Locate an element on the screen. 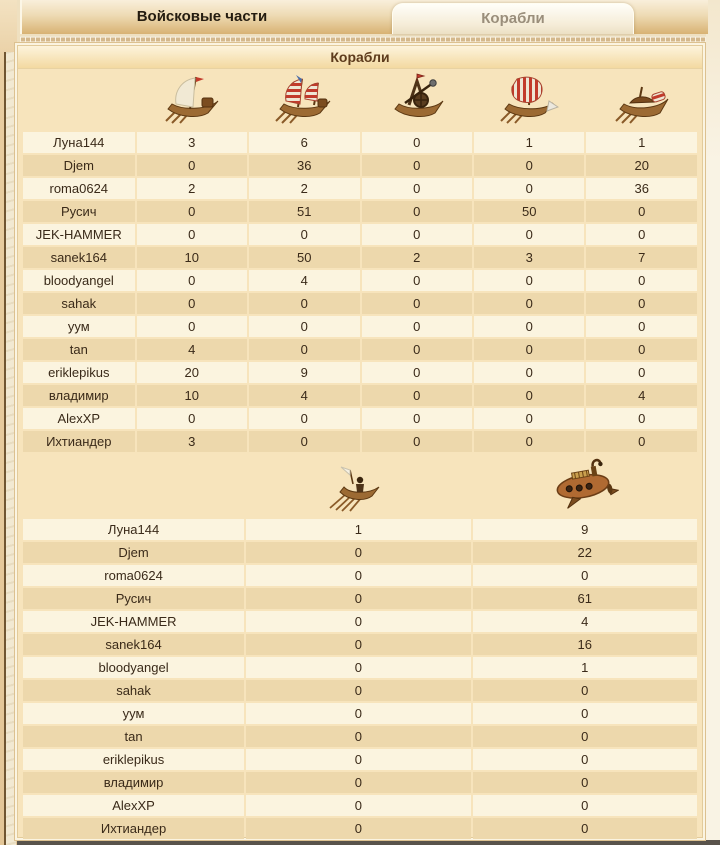  player-name-cell: Луна144 is located at coordinates (79, 142).